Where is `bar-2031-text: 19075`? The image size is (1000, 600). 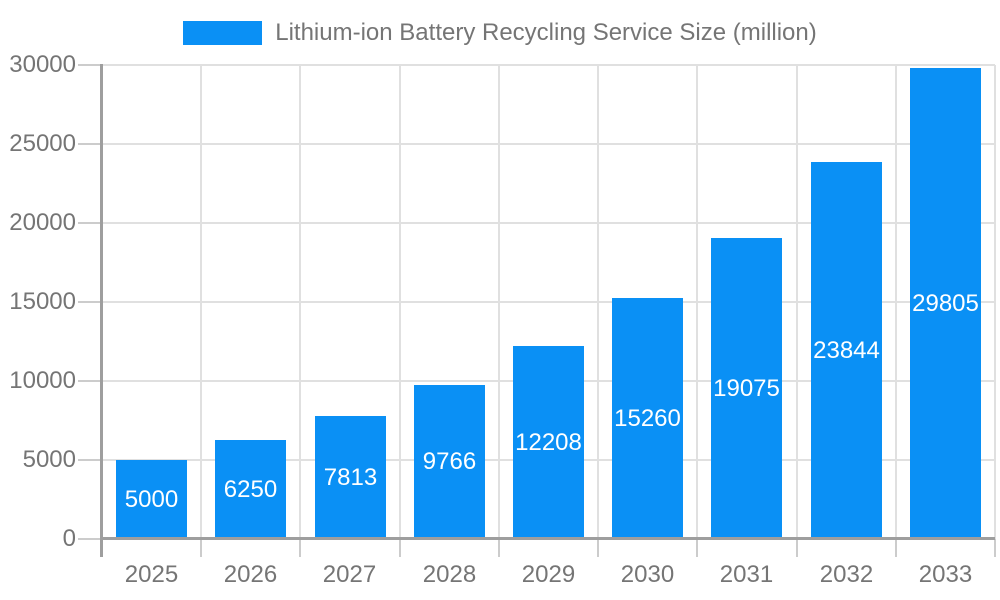 bar-2031-text: 19075 is located at coordinates (746, 388).